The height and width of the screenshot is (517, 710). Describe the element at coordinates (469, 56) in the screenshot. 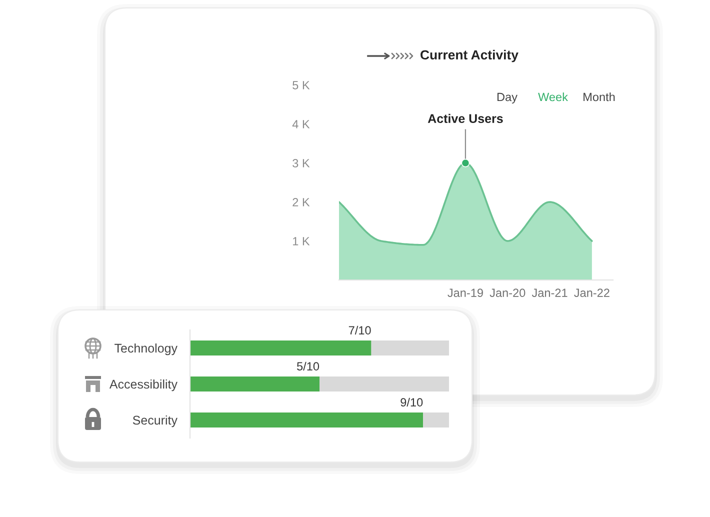

I see `chart-title: Current Activity` at that location.